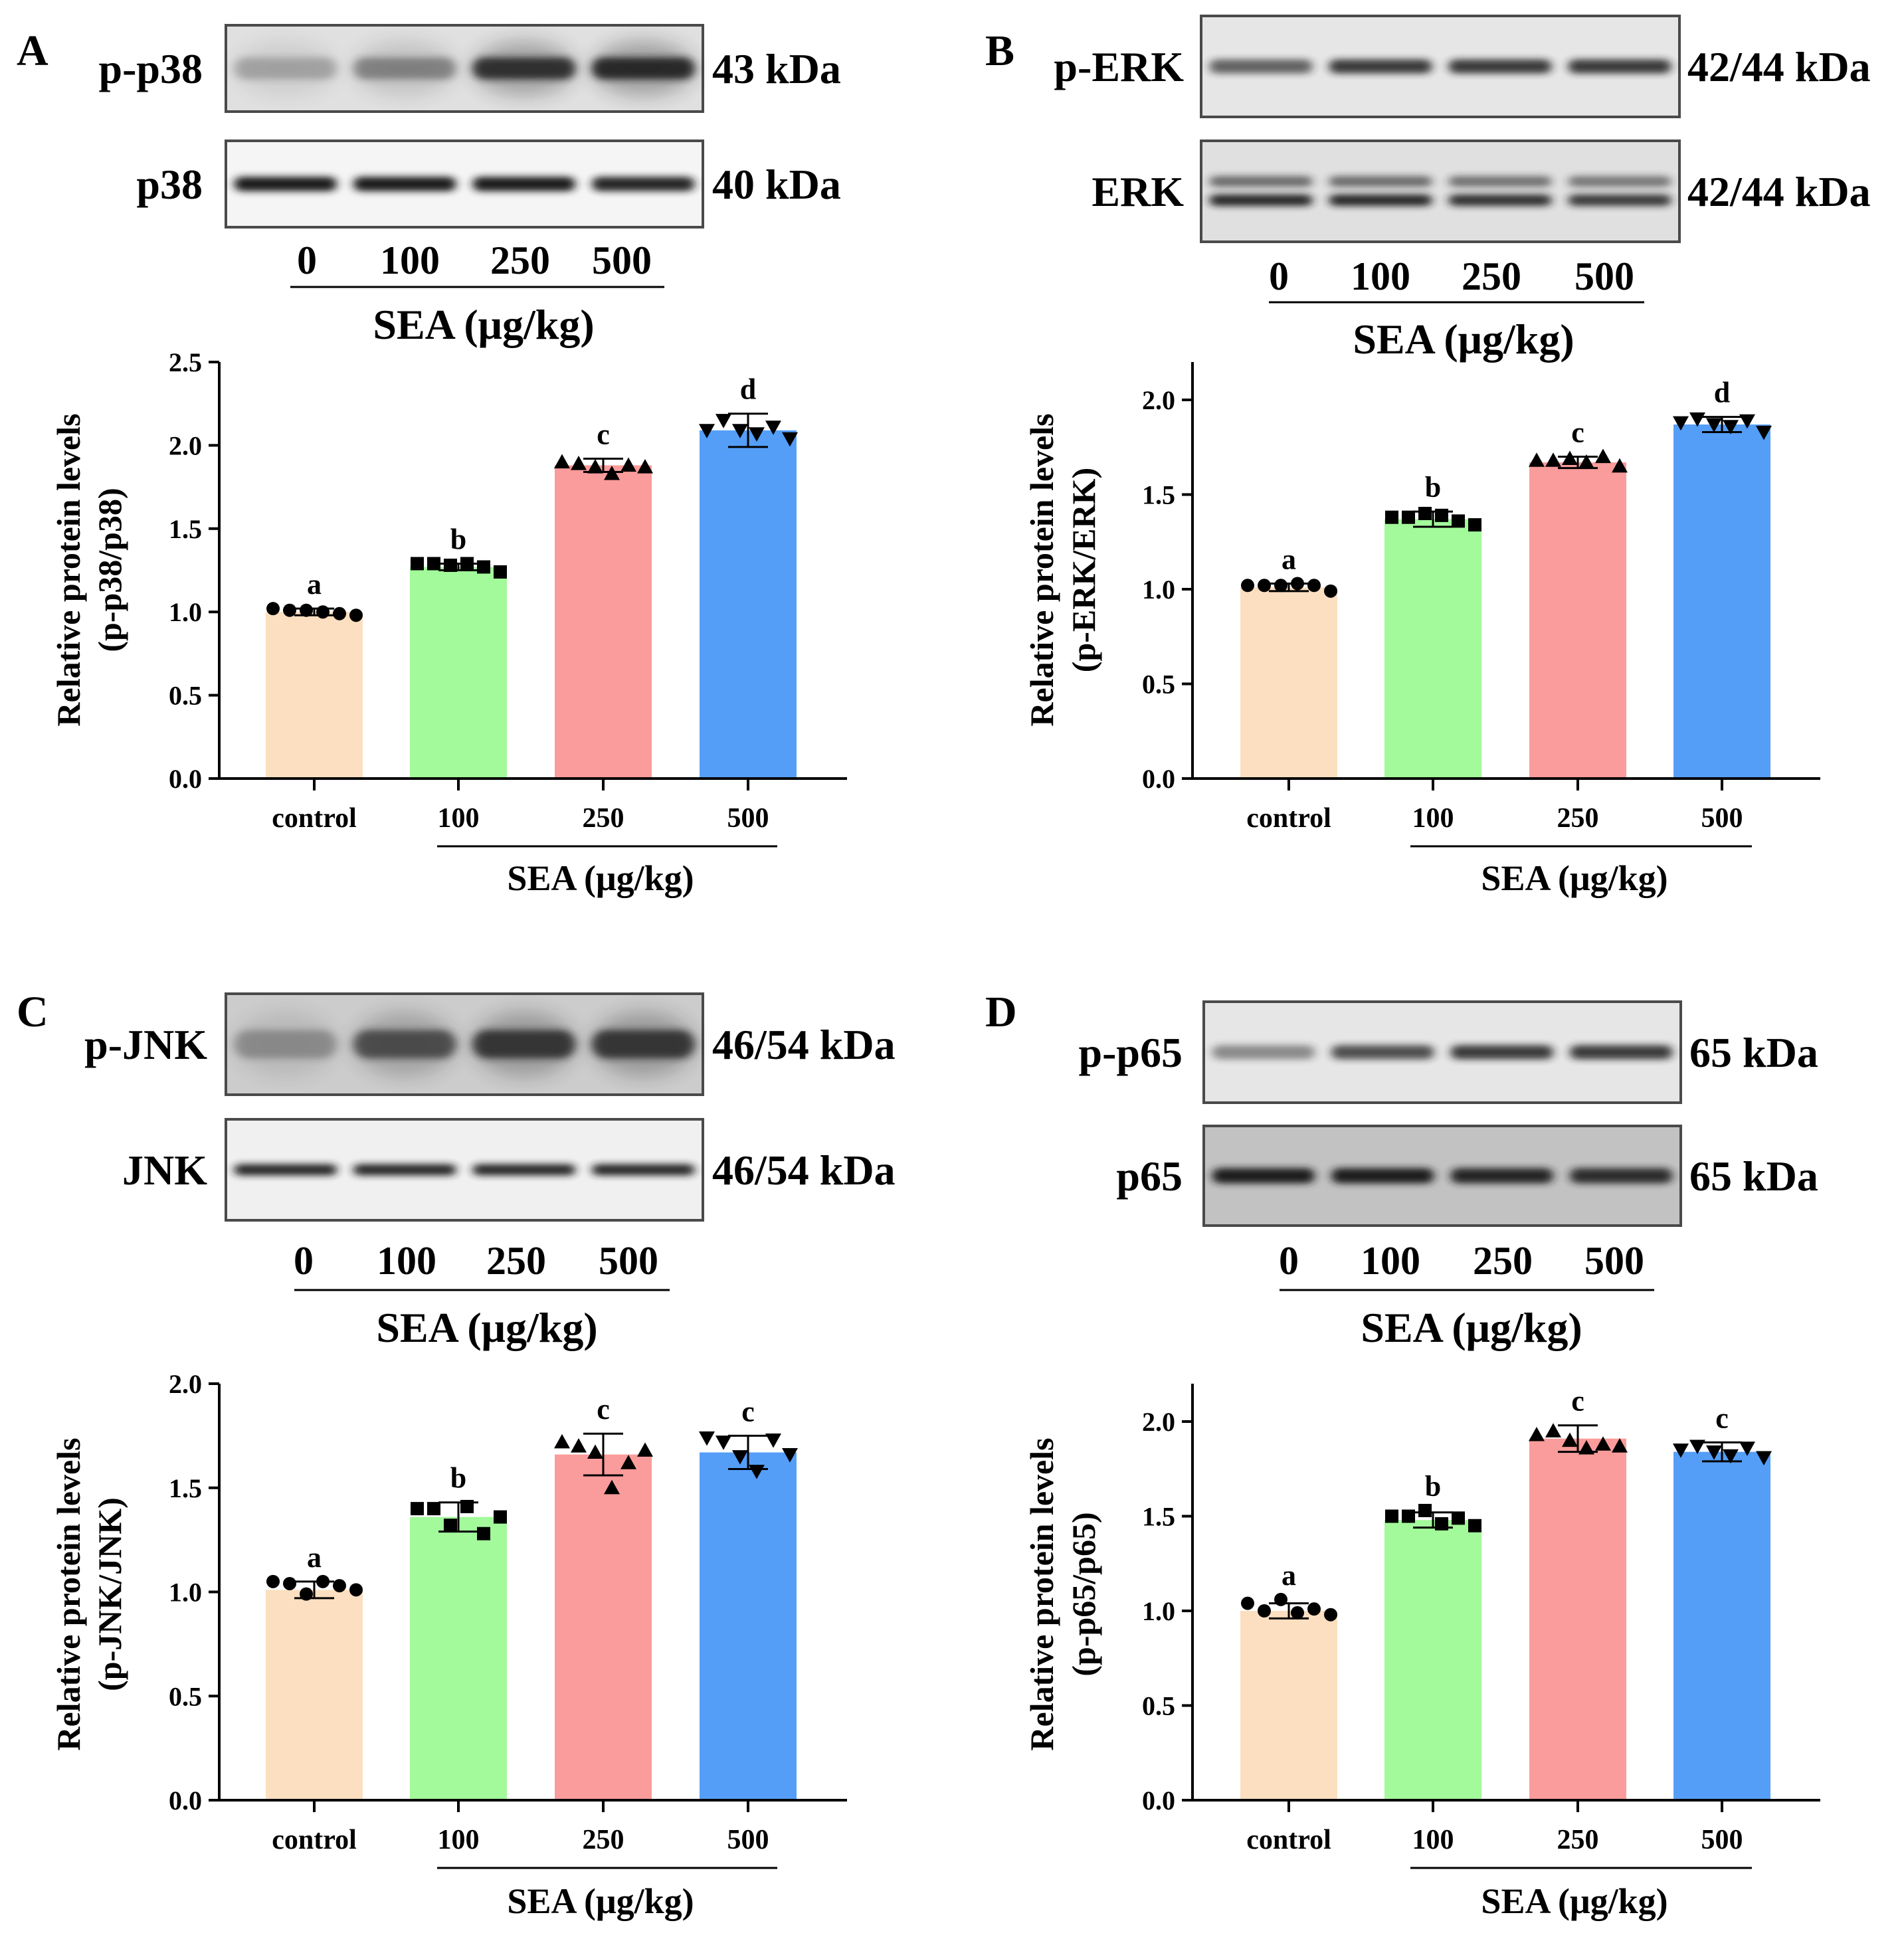 The width and height of the screenshot is (1904, 1943). I want to click on x-group-label: SEA (μg/kg), so click(1574, 878).